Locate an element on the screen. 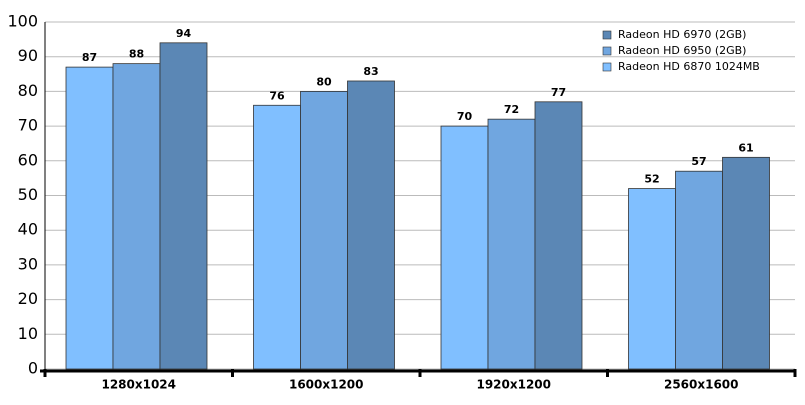 This screenshot has width=805, height=405. value-label: 77 is located at coordinates (558, 92).